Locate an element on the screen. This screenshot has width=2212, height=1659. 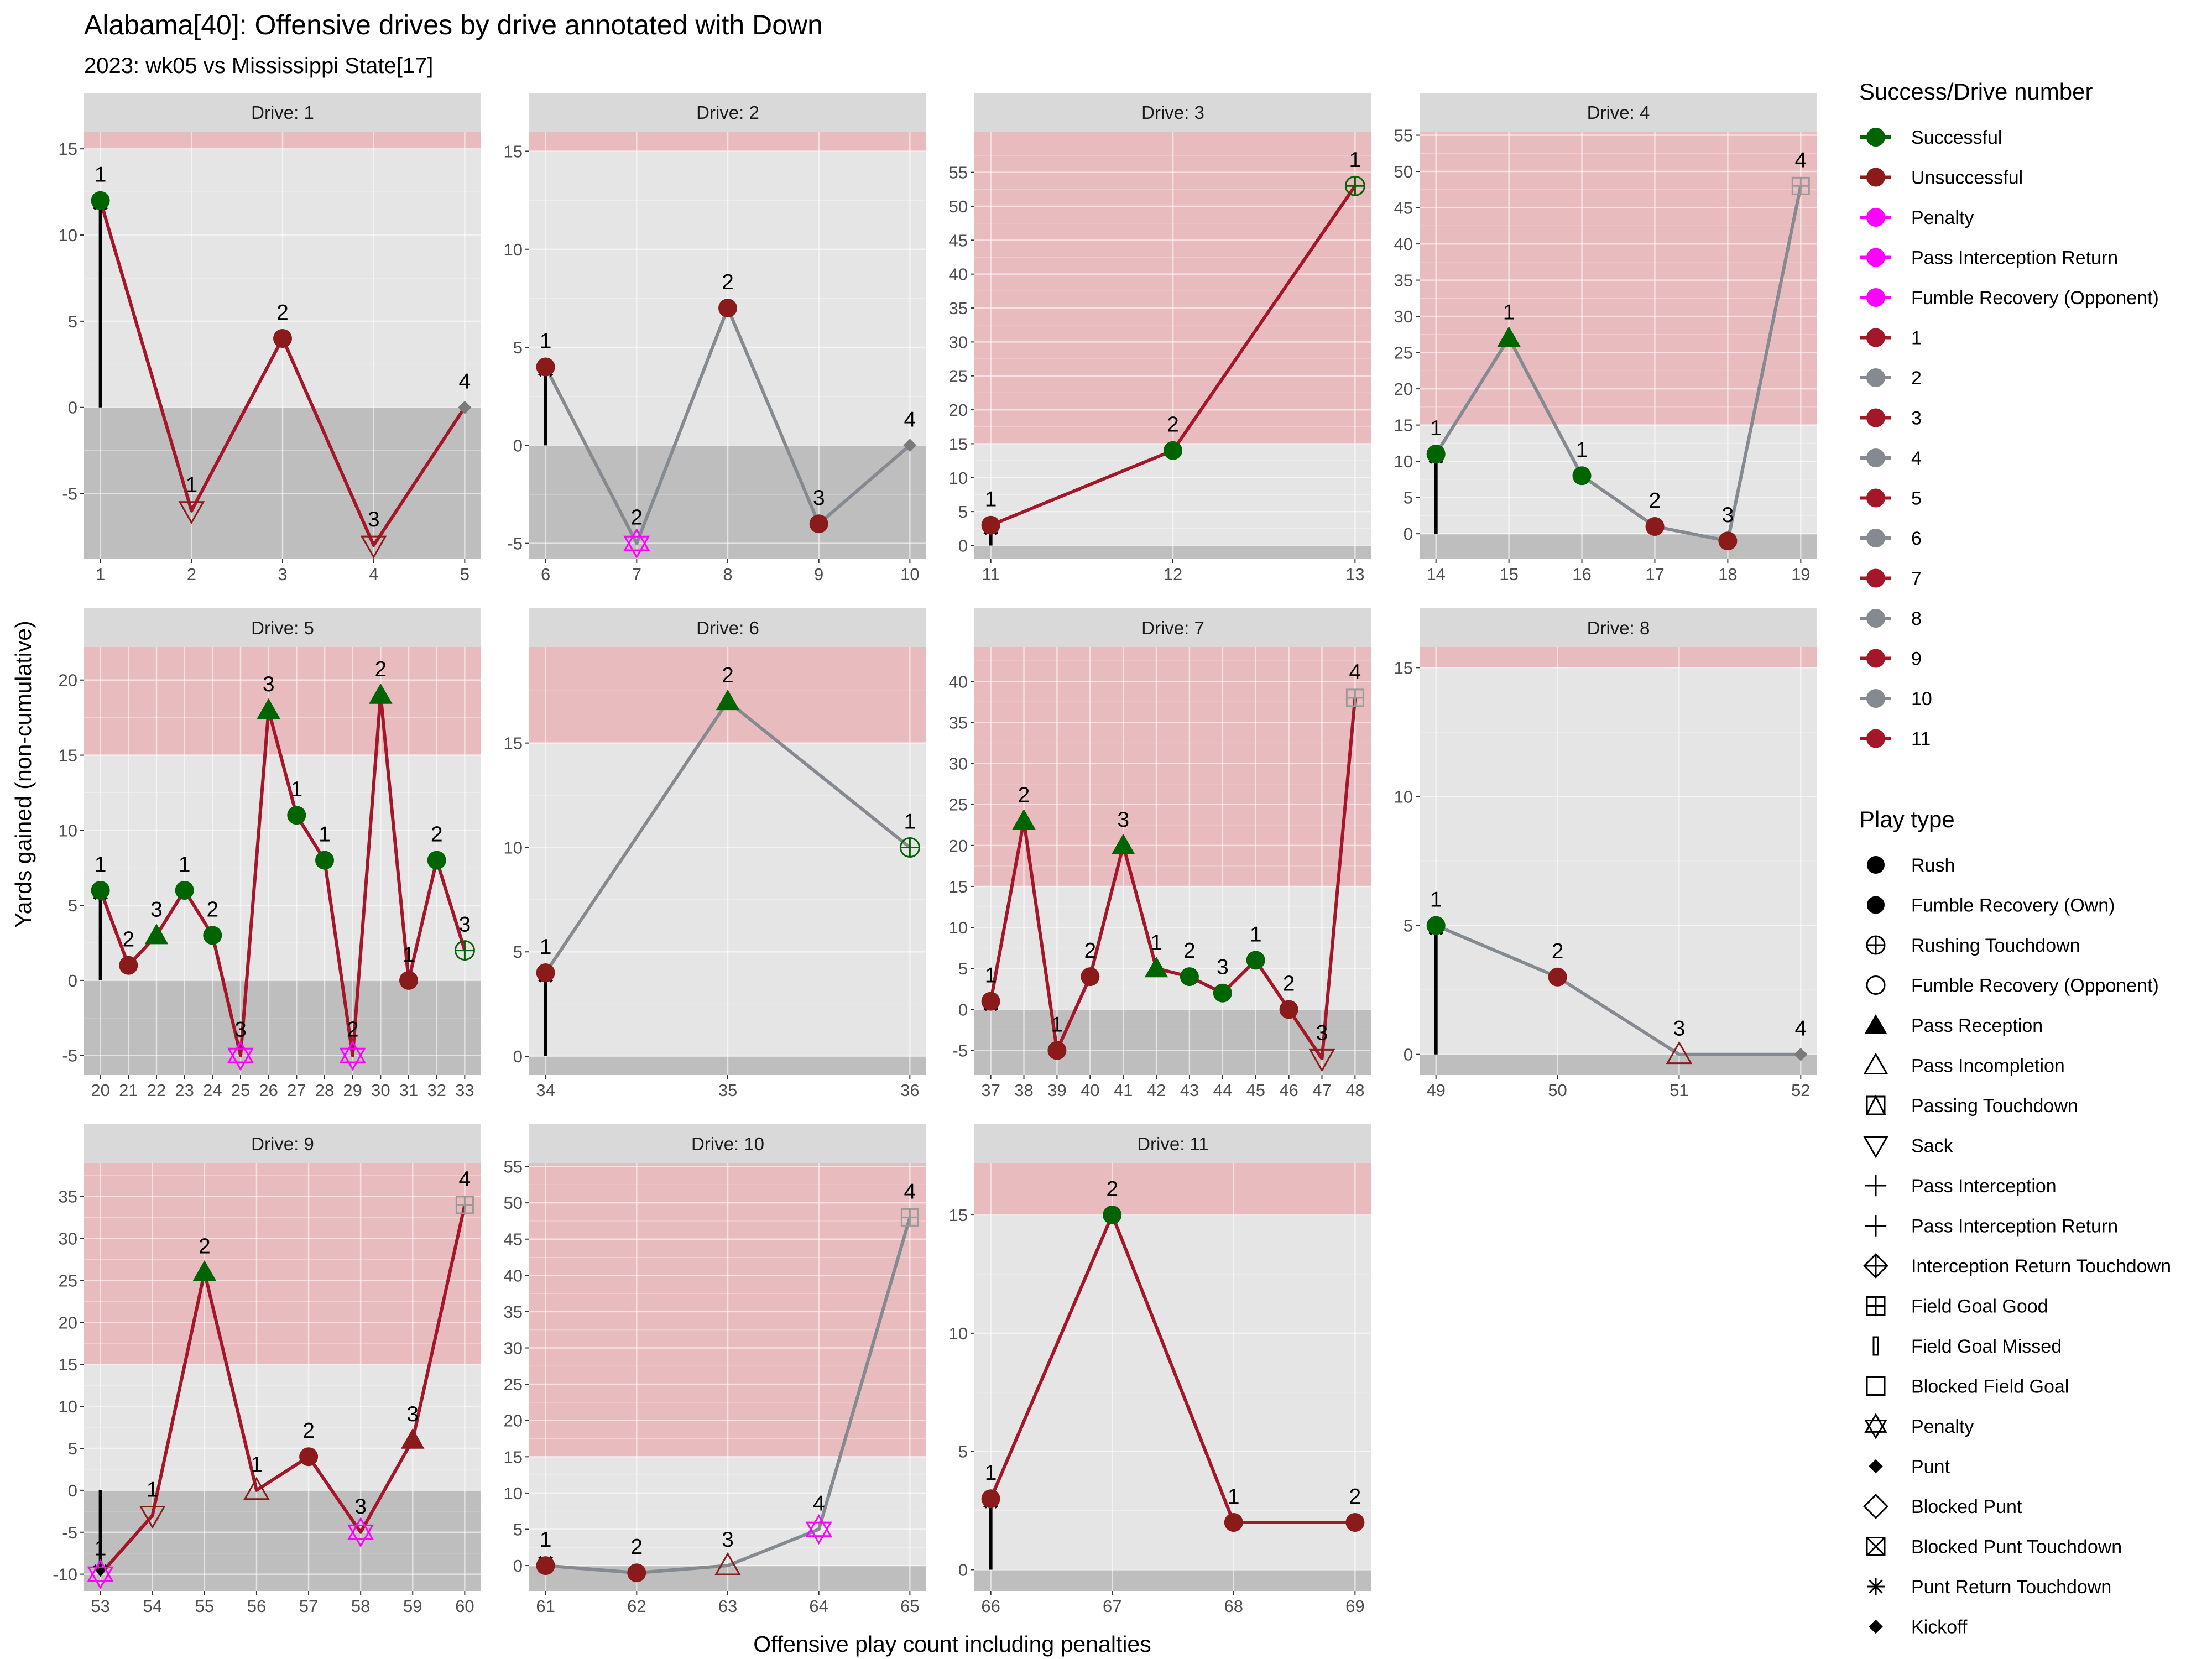
x-tick-label: 69 is located at coordinates (1355, 1606).